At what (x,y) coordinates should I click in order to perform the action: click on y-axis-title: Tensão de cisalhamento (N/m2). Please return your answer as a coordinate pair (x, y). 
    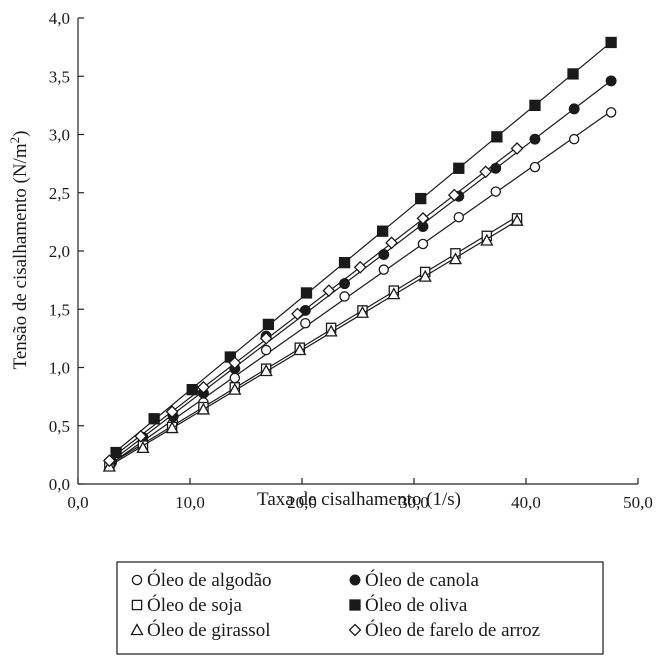
    Looking at the image, I should click on (19, 250).